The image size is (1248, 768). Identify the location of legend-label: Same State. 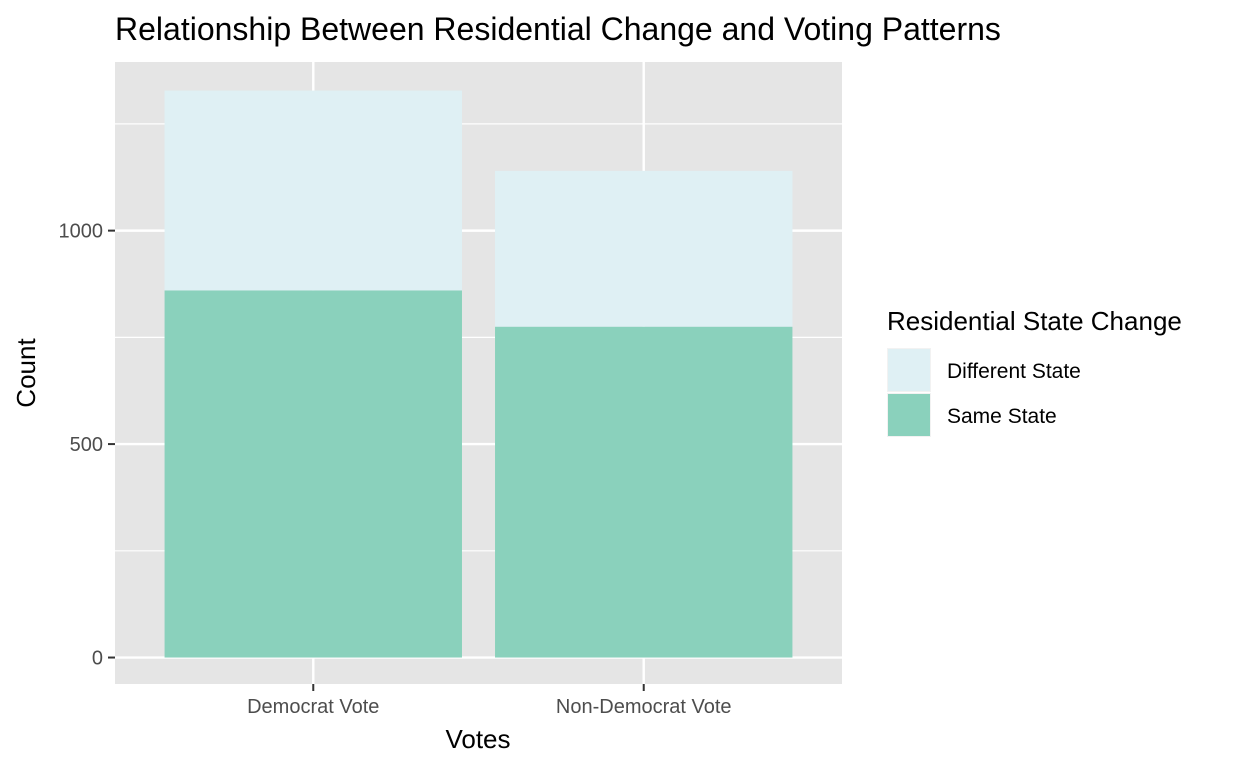
(1002, 416).